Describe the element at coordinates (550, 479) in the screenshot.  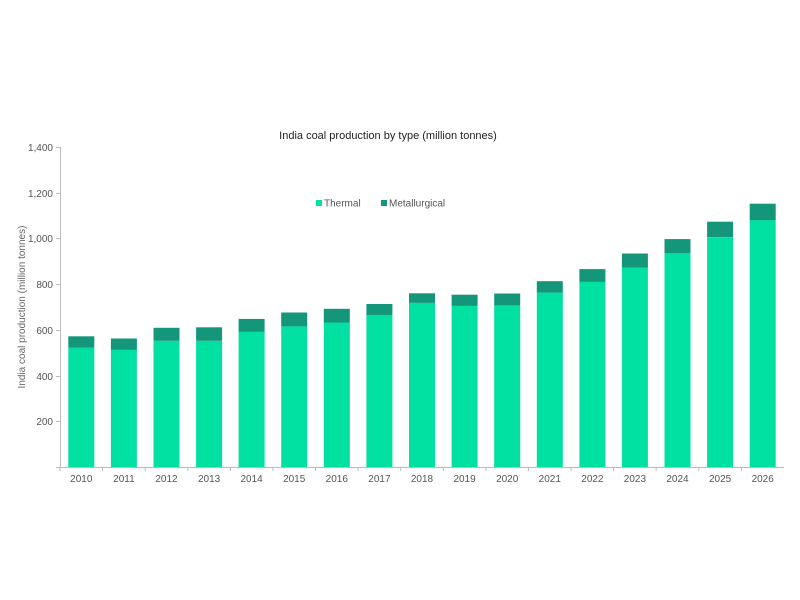
I see `x-tick-label: 2021` at that location.